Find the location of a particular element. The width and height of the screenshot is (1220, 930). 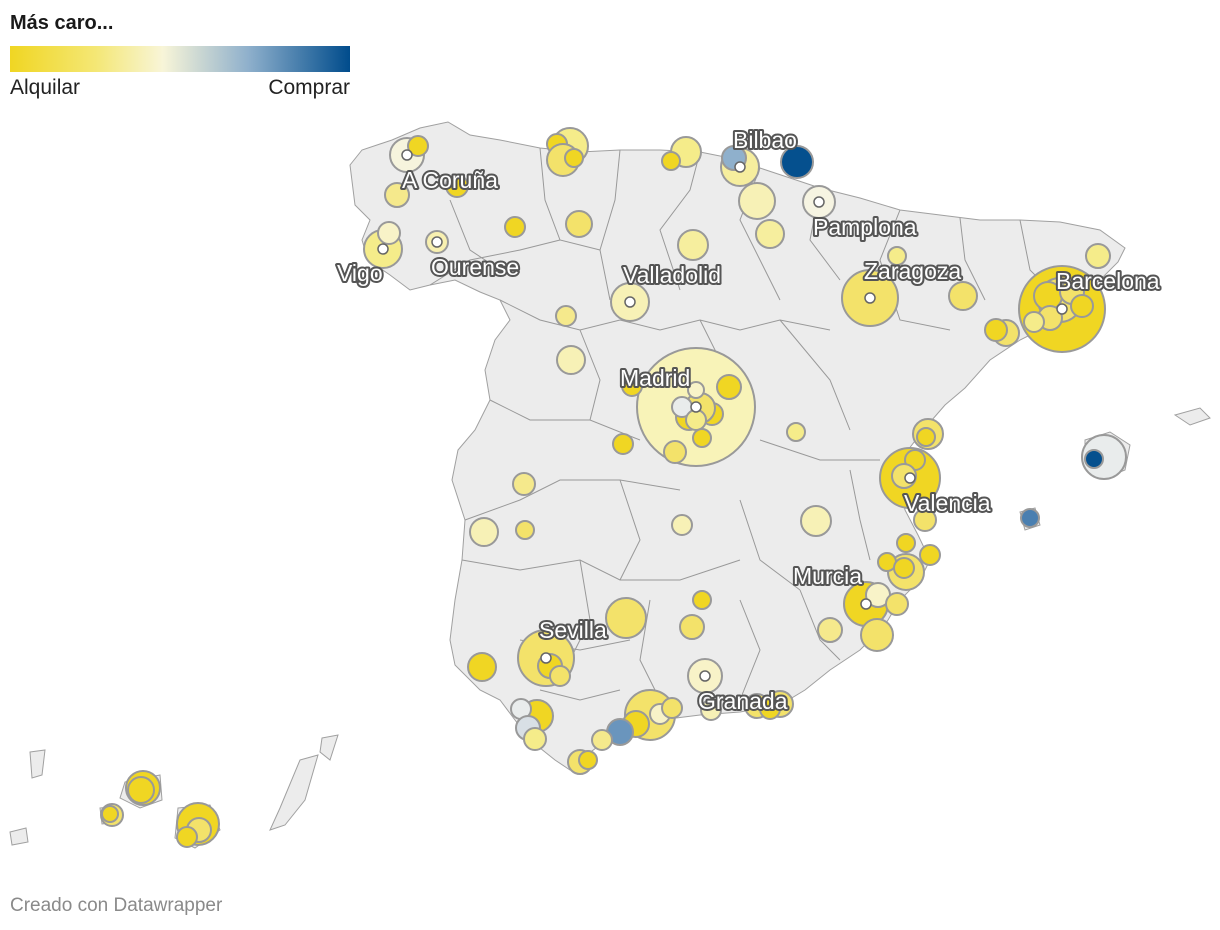

la-palma is located at coordinates (37, 764).